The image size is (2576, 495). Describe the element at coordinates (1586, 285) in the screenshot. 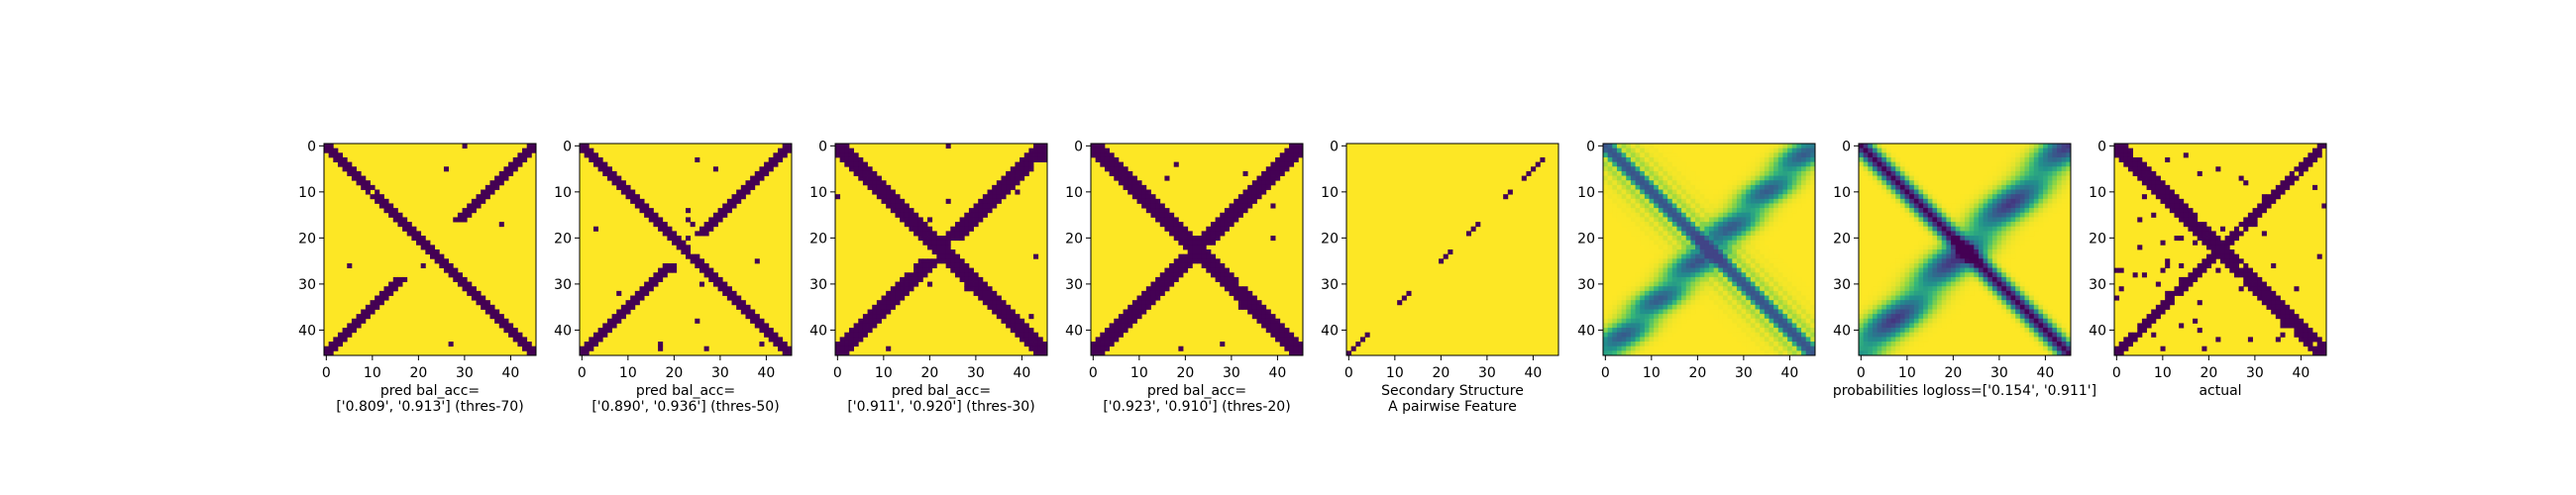

I see `y-tick-label: 30` at that location.